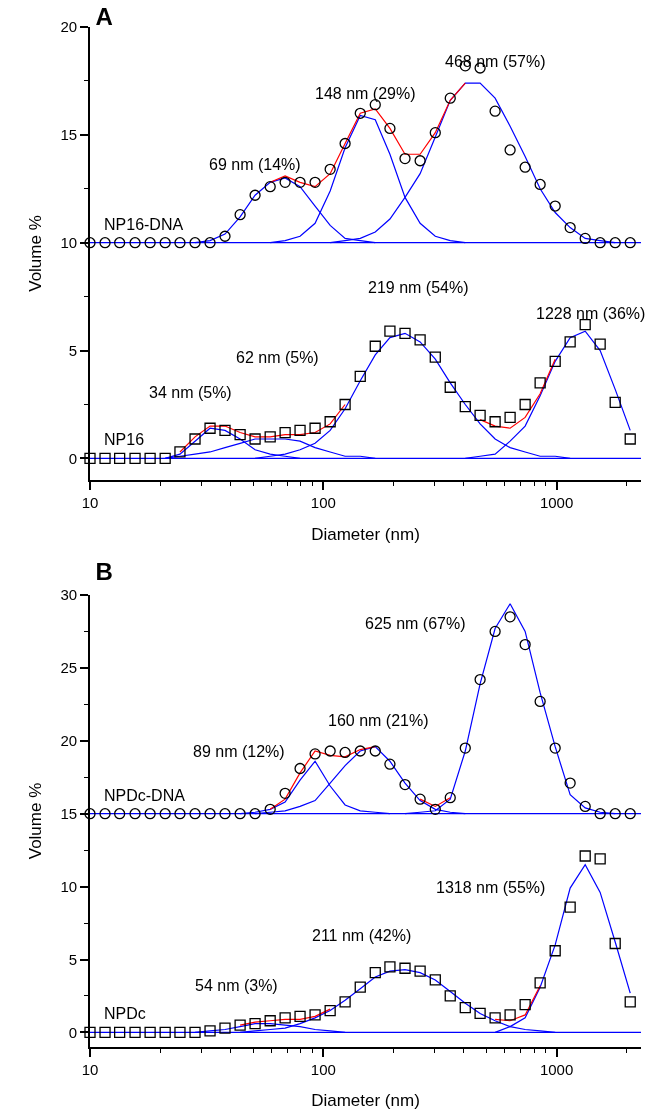  What do you see at coordinates (236, 985) in the screenshot?
I see `annotation: 54 nm (3%)` at bounding box center [236, 985].